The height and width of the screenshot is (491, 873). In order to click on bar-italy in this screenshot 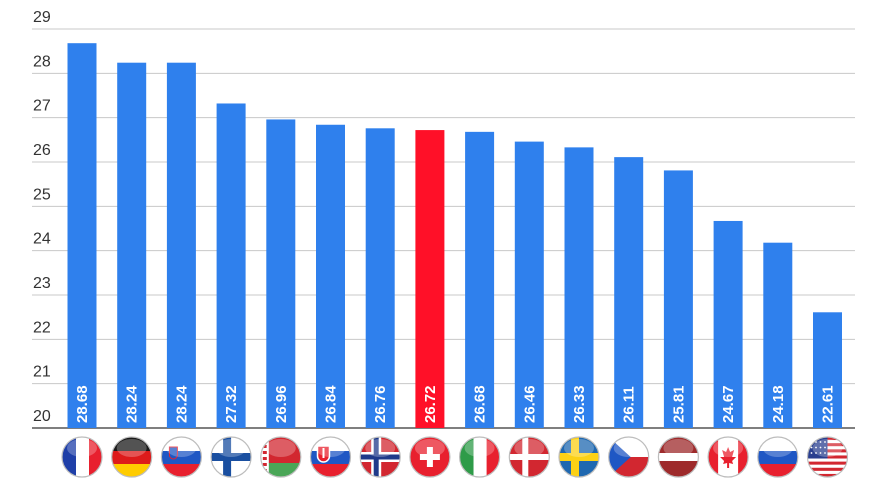, I will do `click(480, 279)`.